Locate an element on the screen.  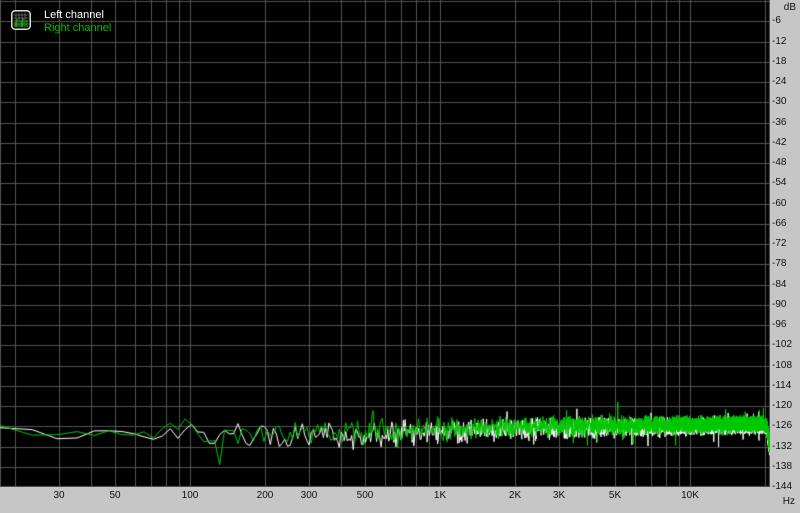
db-axis-tick-label: -6 is located at coordinates (776, 20).